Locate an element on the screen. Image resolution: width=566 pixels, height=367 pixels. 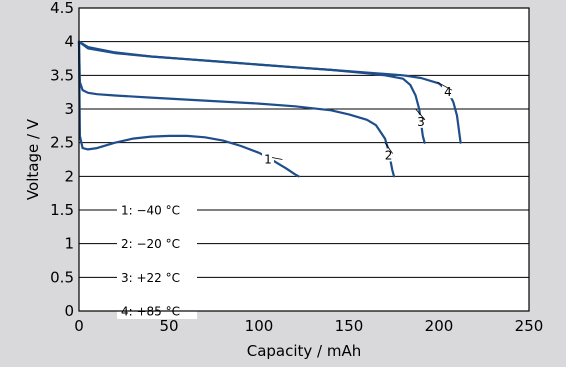
series-label-4: 4 is located at coordinates (448, 92).